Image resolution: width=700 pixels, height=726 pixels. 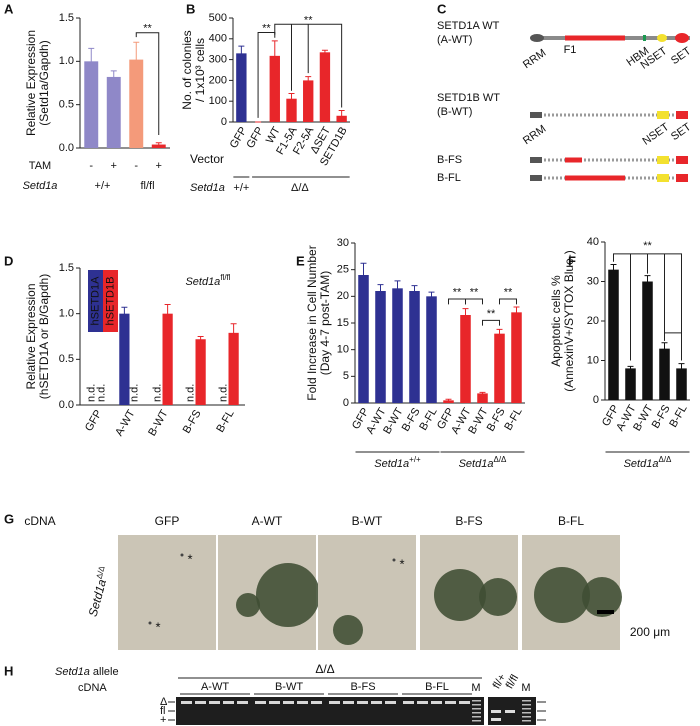 What do you see at coordinates (411, 420) in the screenshot?
I see `x-tick-label: B-FS` at bounding box center [411, 420].